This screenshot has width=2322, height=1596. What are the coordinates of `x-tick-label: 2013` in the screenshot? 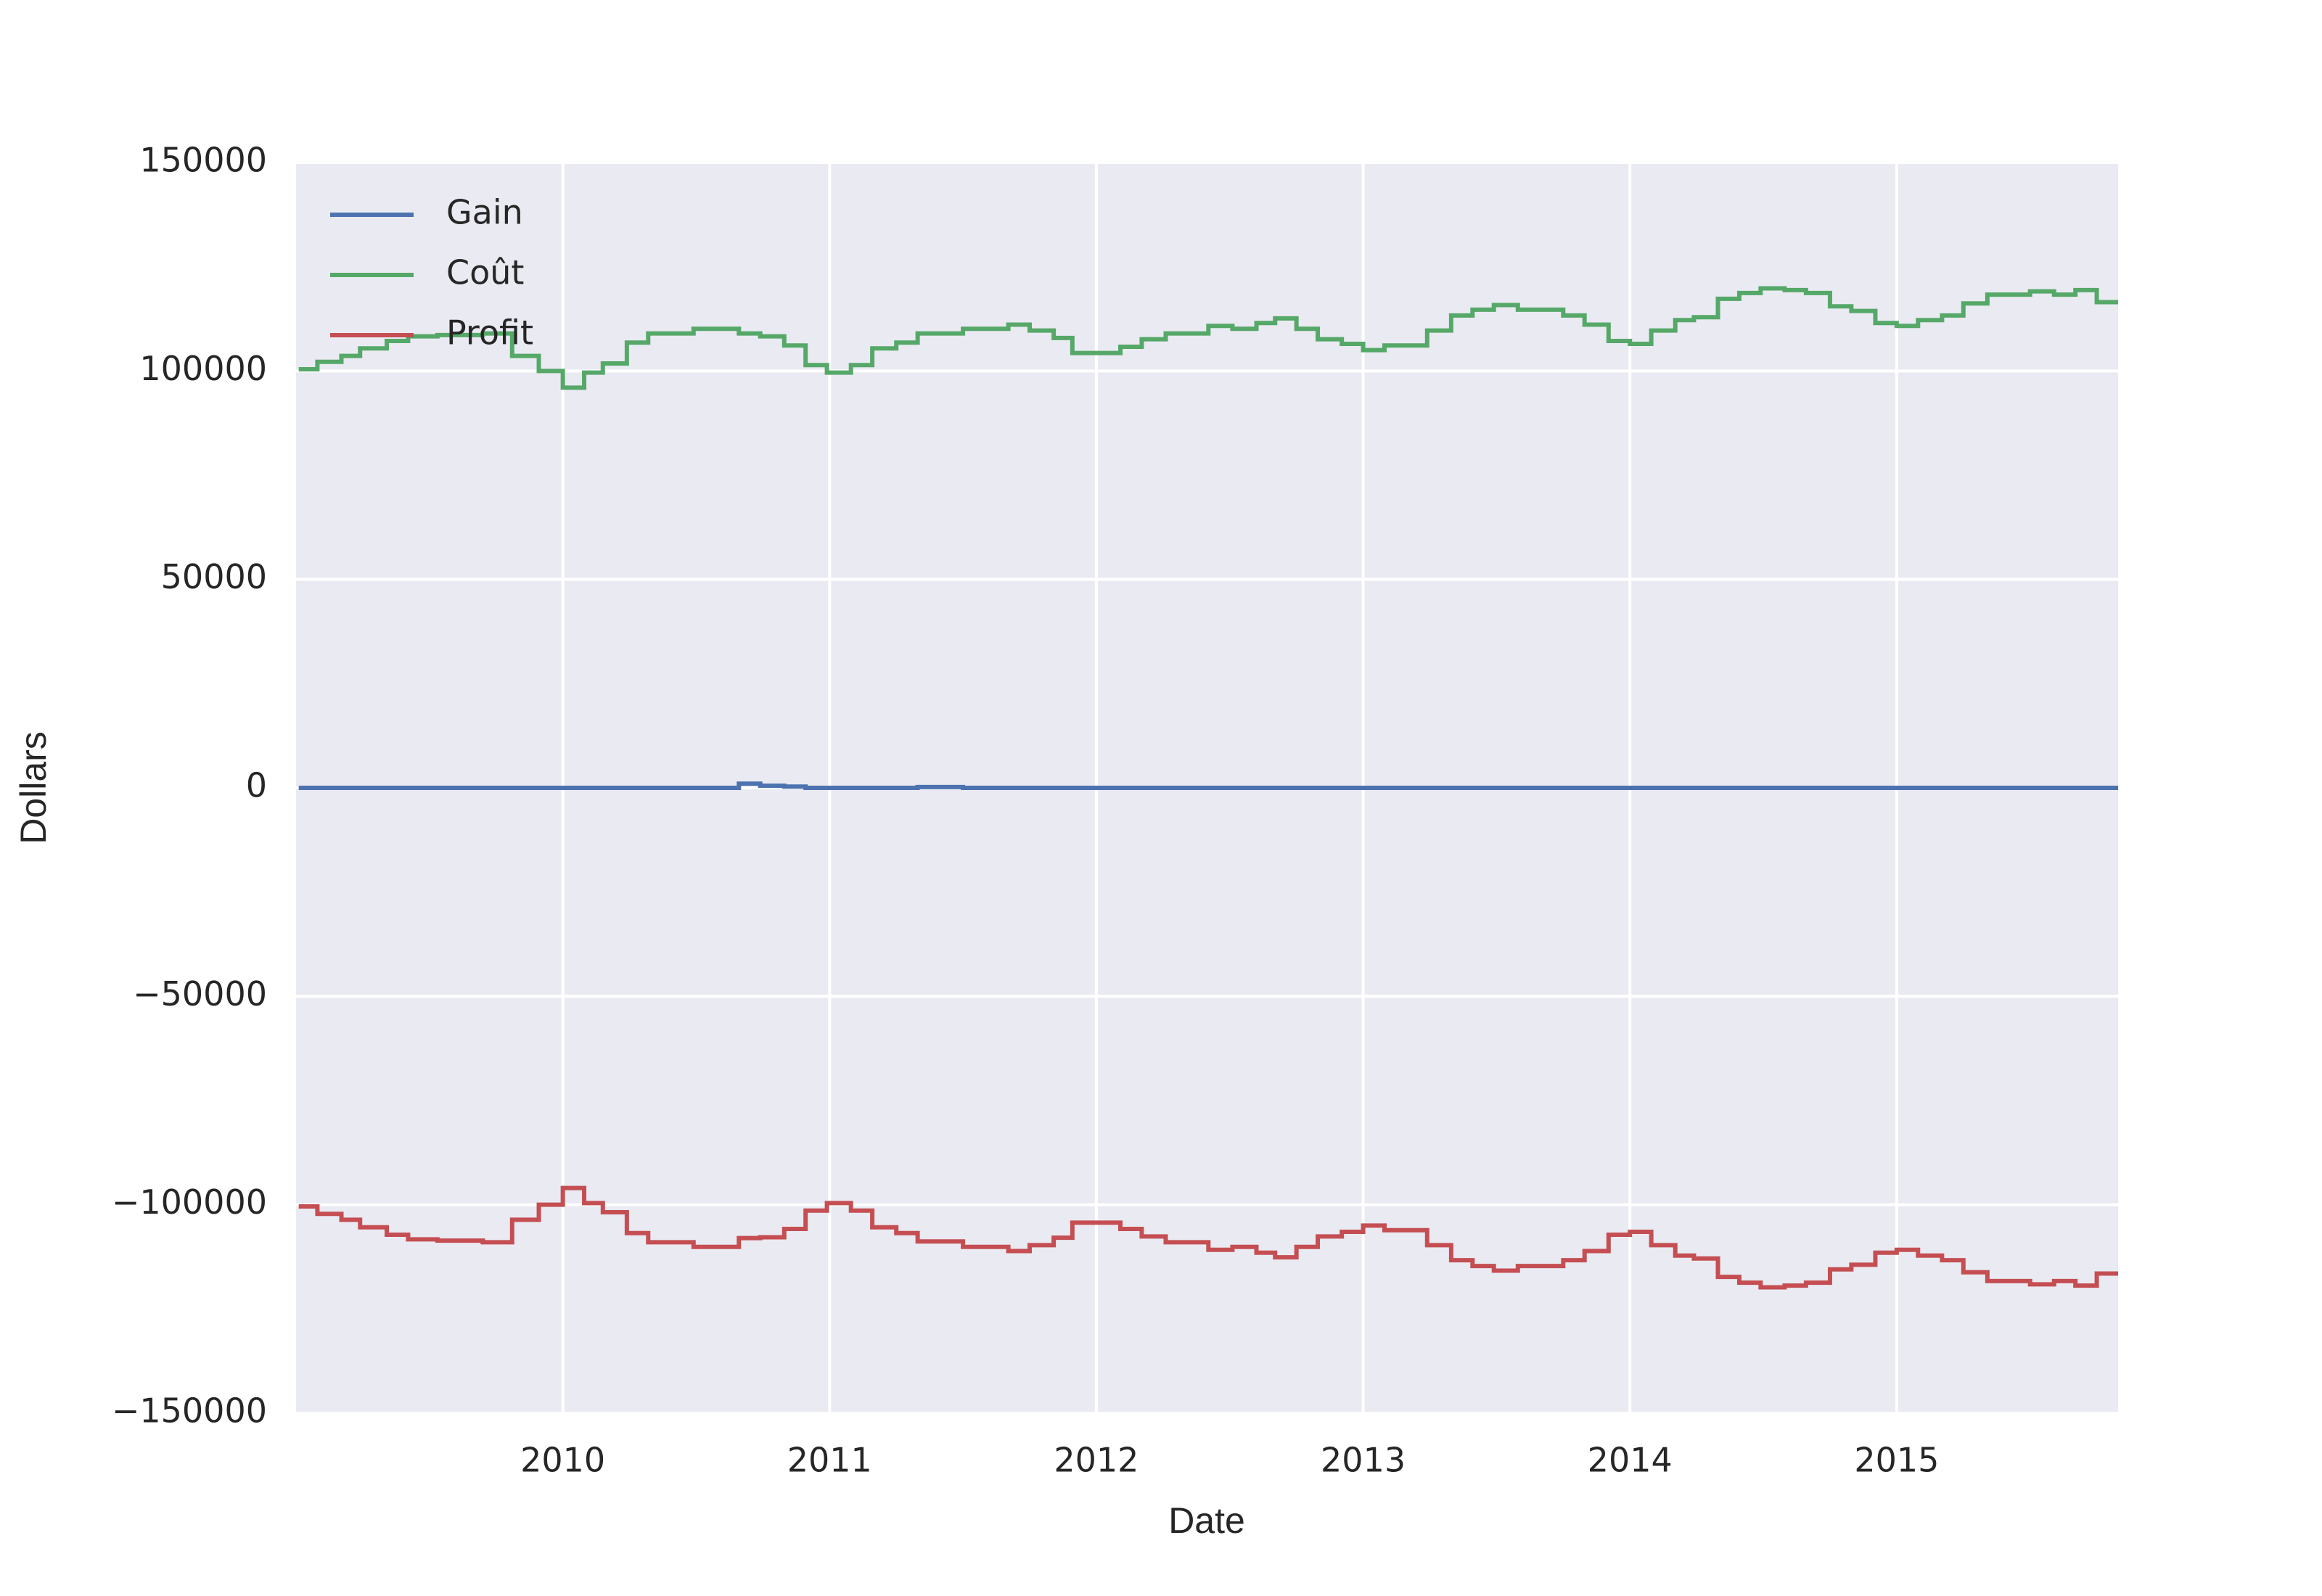 It's located at (1363, 1460).